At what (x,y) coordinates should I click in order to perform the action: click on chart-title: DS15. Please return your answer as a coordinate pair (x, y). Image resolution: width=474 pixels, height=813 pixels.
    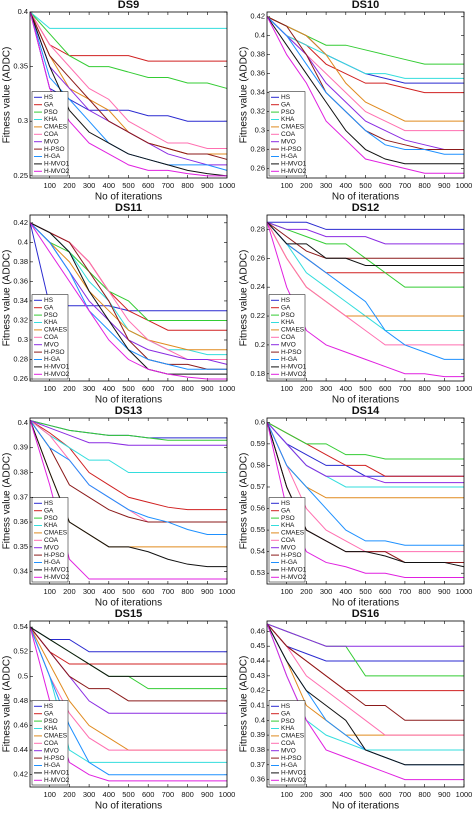
    Looking at the image, I should click on (129, 614).